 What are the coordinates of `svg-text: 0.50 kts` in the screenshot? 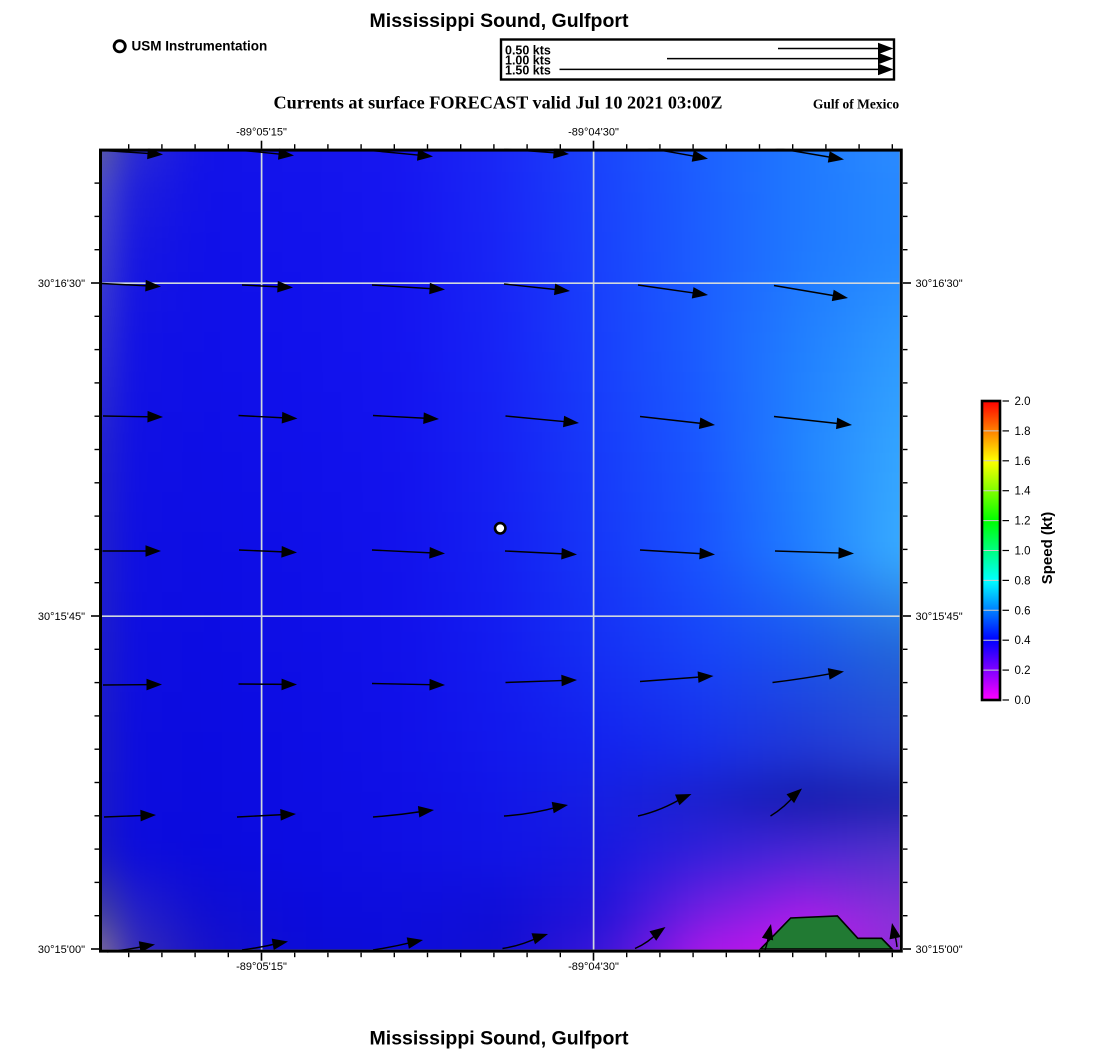 It's located at (528, 51).